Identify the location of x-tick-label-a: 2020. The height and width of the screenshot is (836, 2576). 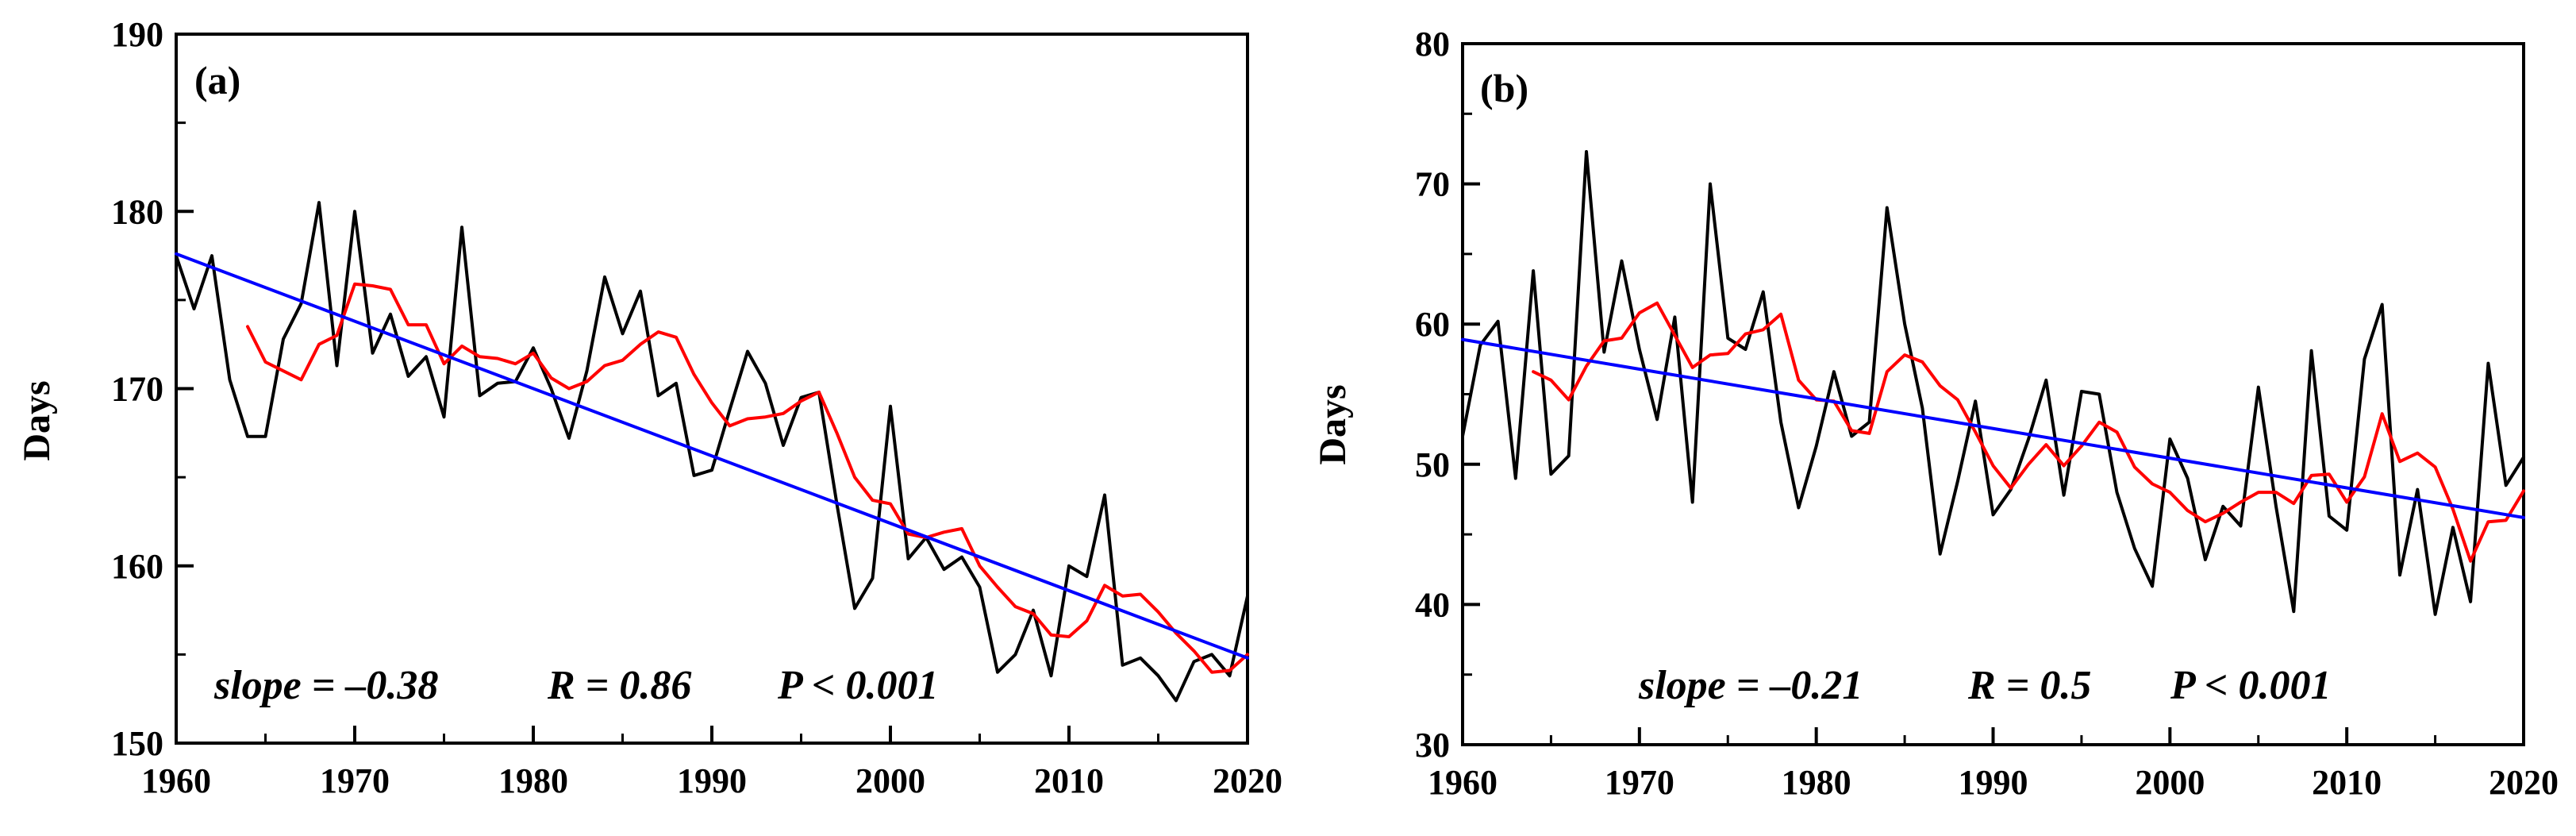
(1247, 781).